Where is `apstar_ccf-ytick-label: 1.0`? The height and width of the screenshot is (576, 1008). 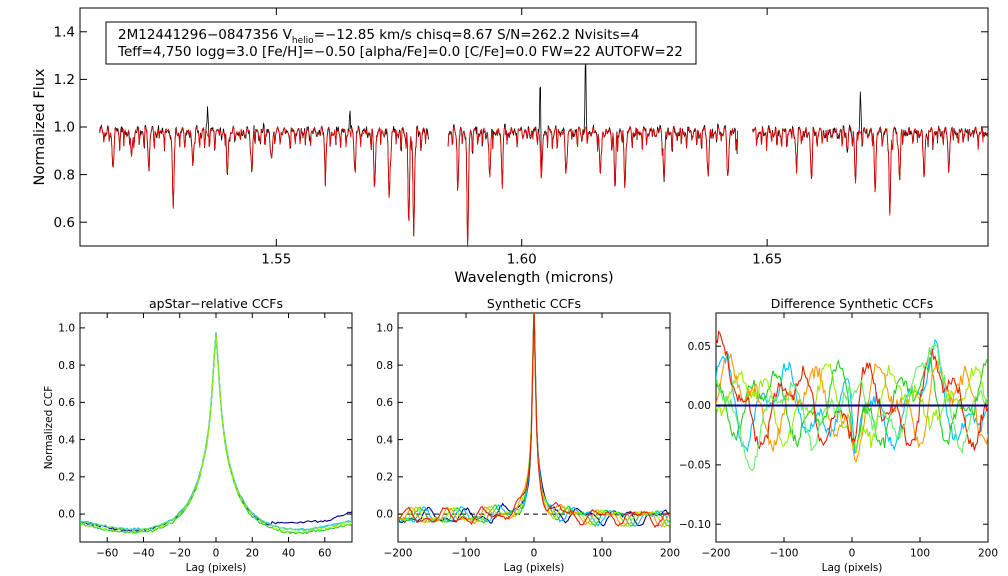
apstar_ccf-ytick-label: 1.0 is located at coordinates (66, 329).